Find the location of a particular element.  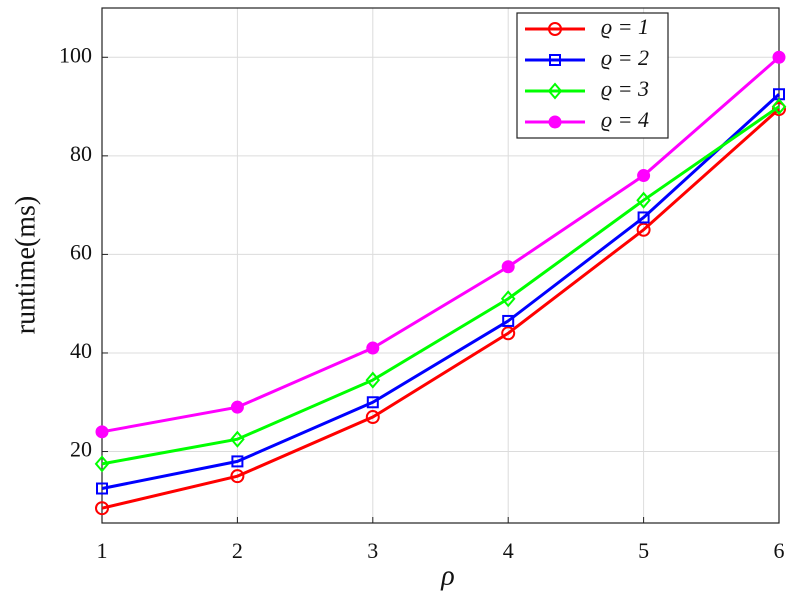

x-tick-label: 4 is located at coordinates (508, 550).